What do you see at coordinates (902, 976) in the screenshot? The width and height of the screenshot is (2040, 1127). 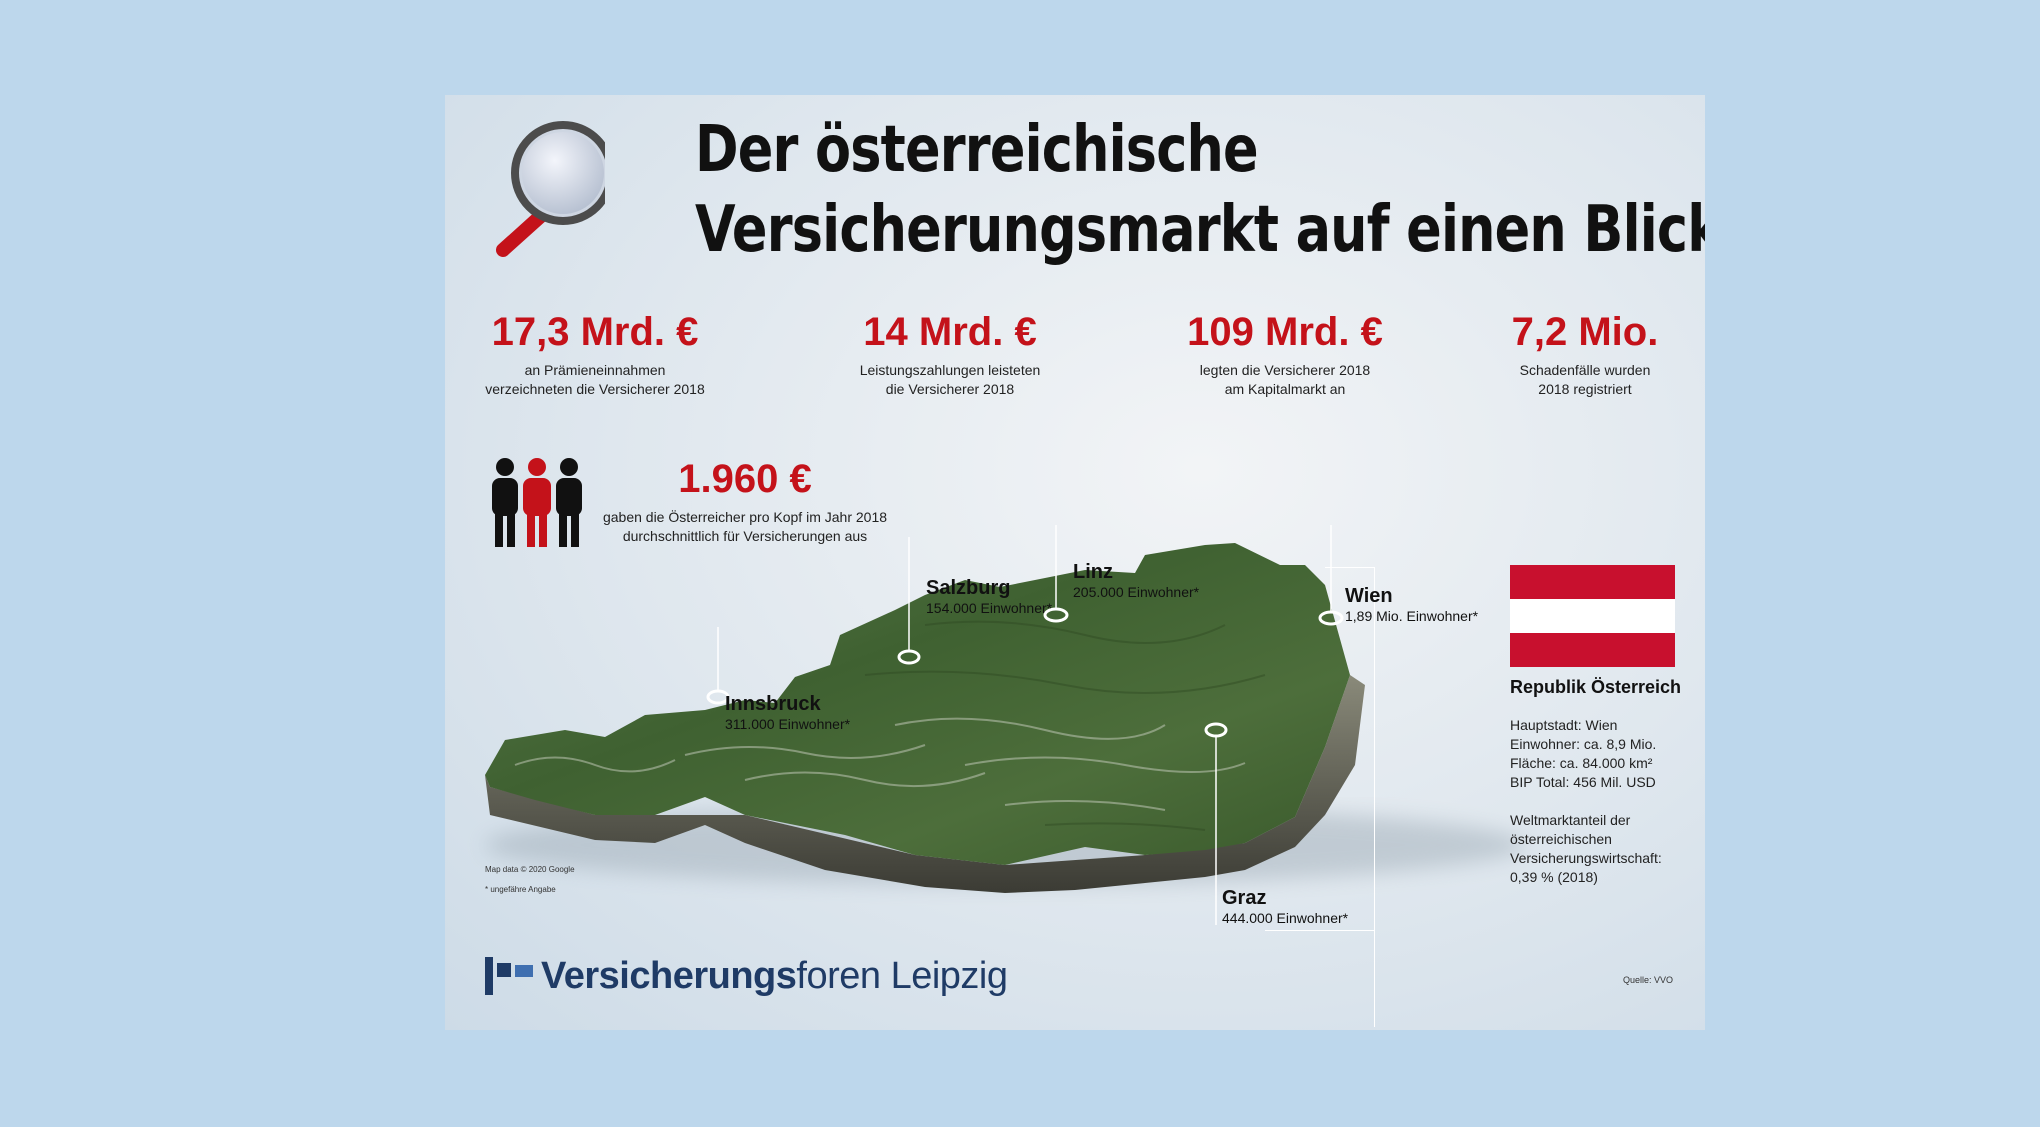 I see `logo-text-regular: foren Leipzig` at bounding box center [902, 976].